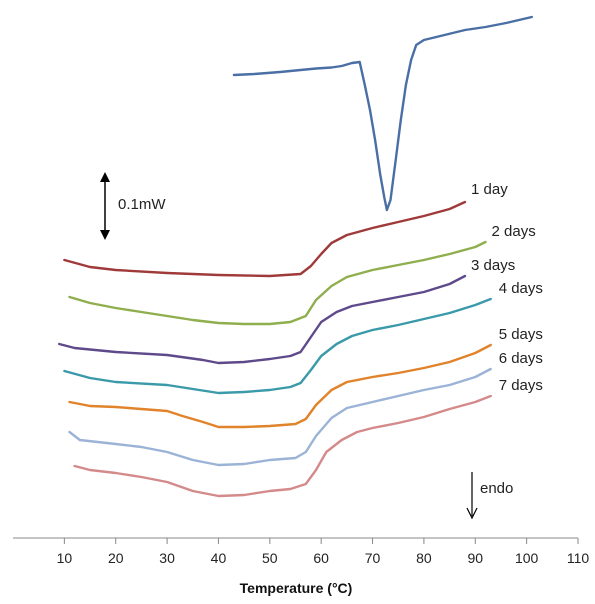 This screenshot has height=604, width=595. What do you see at coordinates (65, 558) in the screenshot?
I see `x-tick-label: 10` at bounding box center [65, 558].